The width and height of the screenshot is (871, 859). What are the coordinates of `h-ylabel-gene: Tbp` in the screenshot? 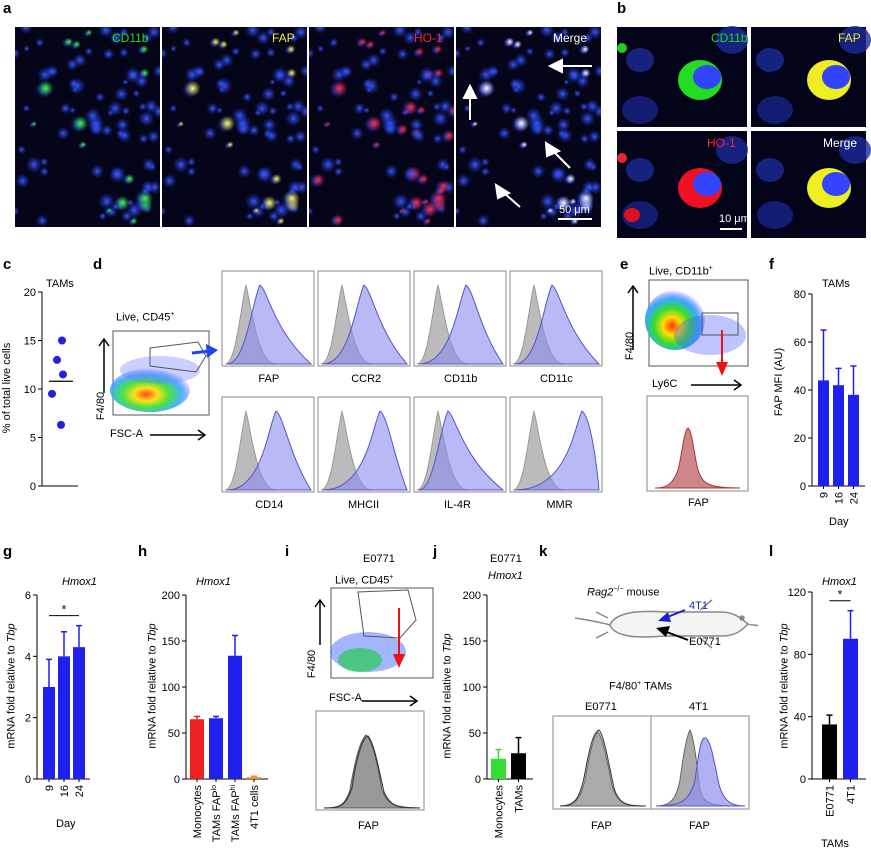 It's located at (152, 633).